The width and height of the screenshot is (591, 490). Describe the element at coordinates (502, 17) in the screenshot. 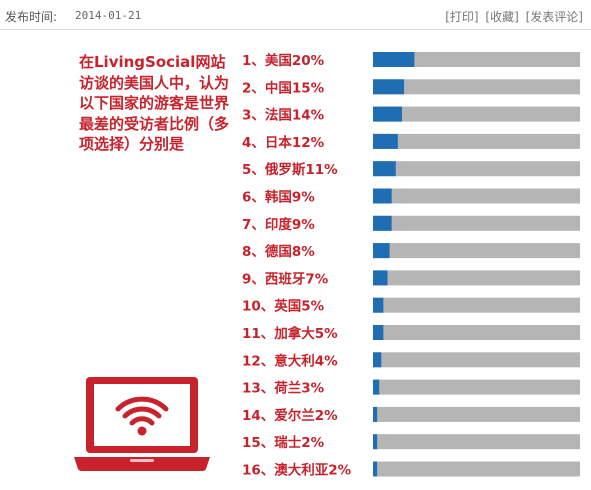

I see `favorite-link: [收藏]` at that location.